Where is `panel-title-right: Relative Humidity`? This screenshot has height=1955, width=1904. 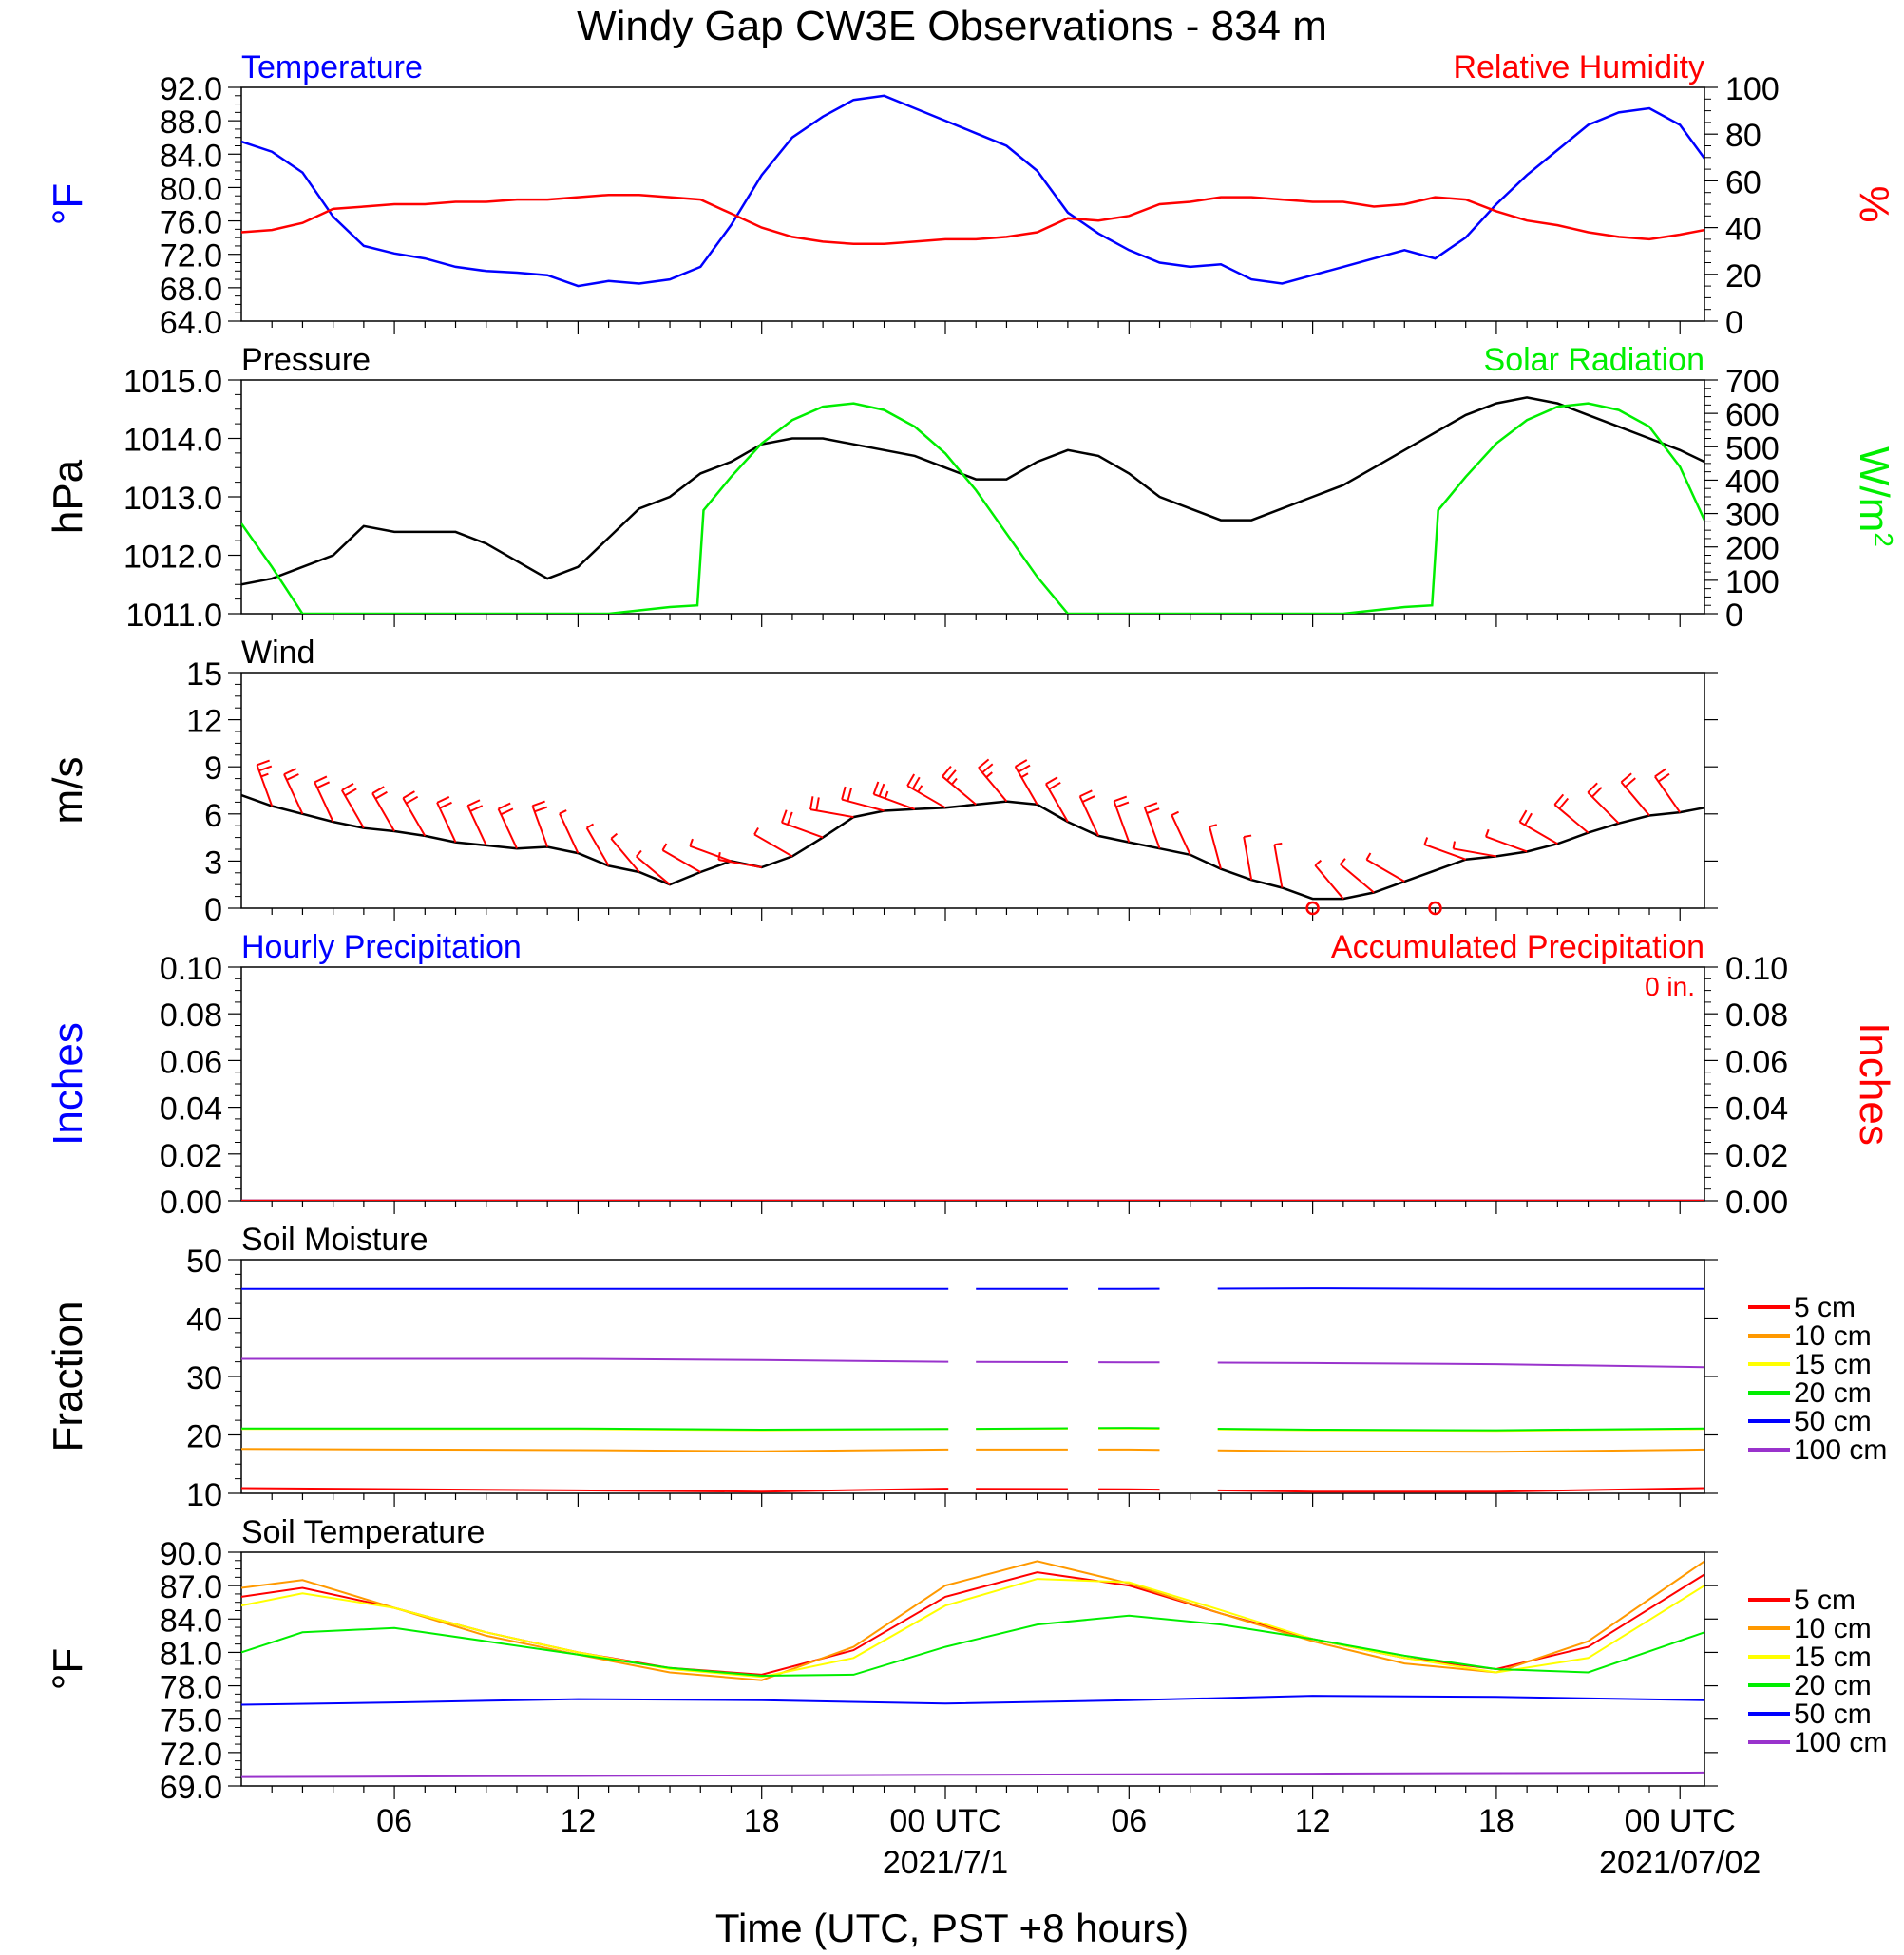
panel-title-right: Relative Humidity is located at coordinates (1578, 67).